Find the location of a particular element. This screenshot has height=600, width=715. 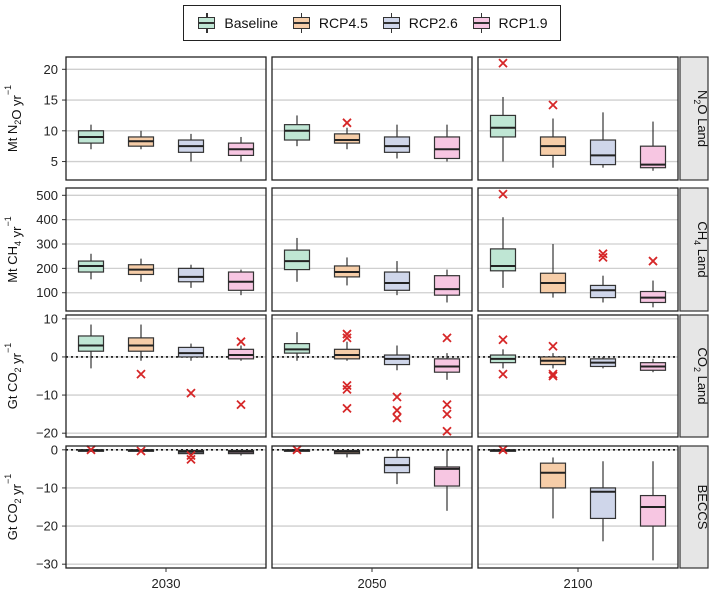

legend-item-rcp19: RCP1.9 is located at coordinates (509, 23).